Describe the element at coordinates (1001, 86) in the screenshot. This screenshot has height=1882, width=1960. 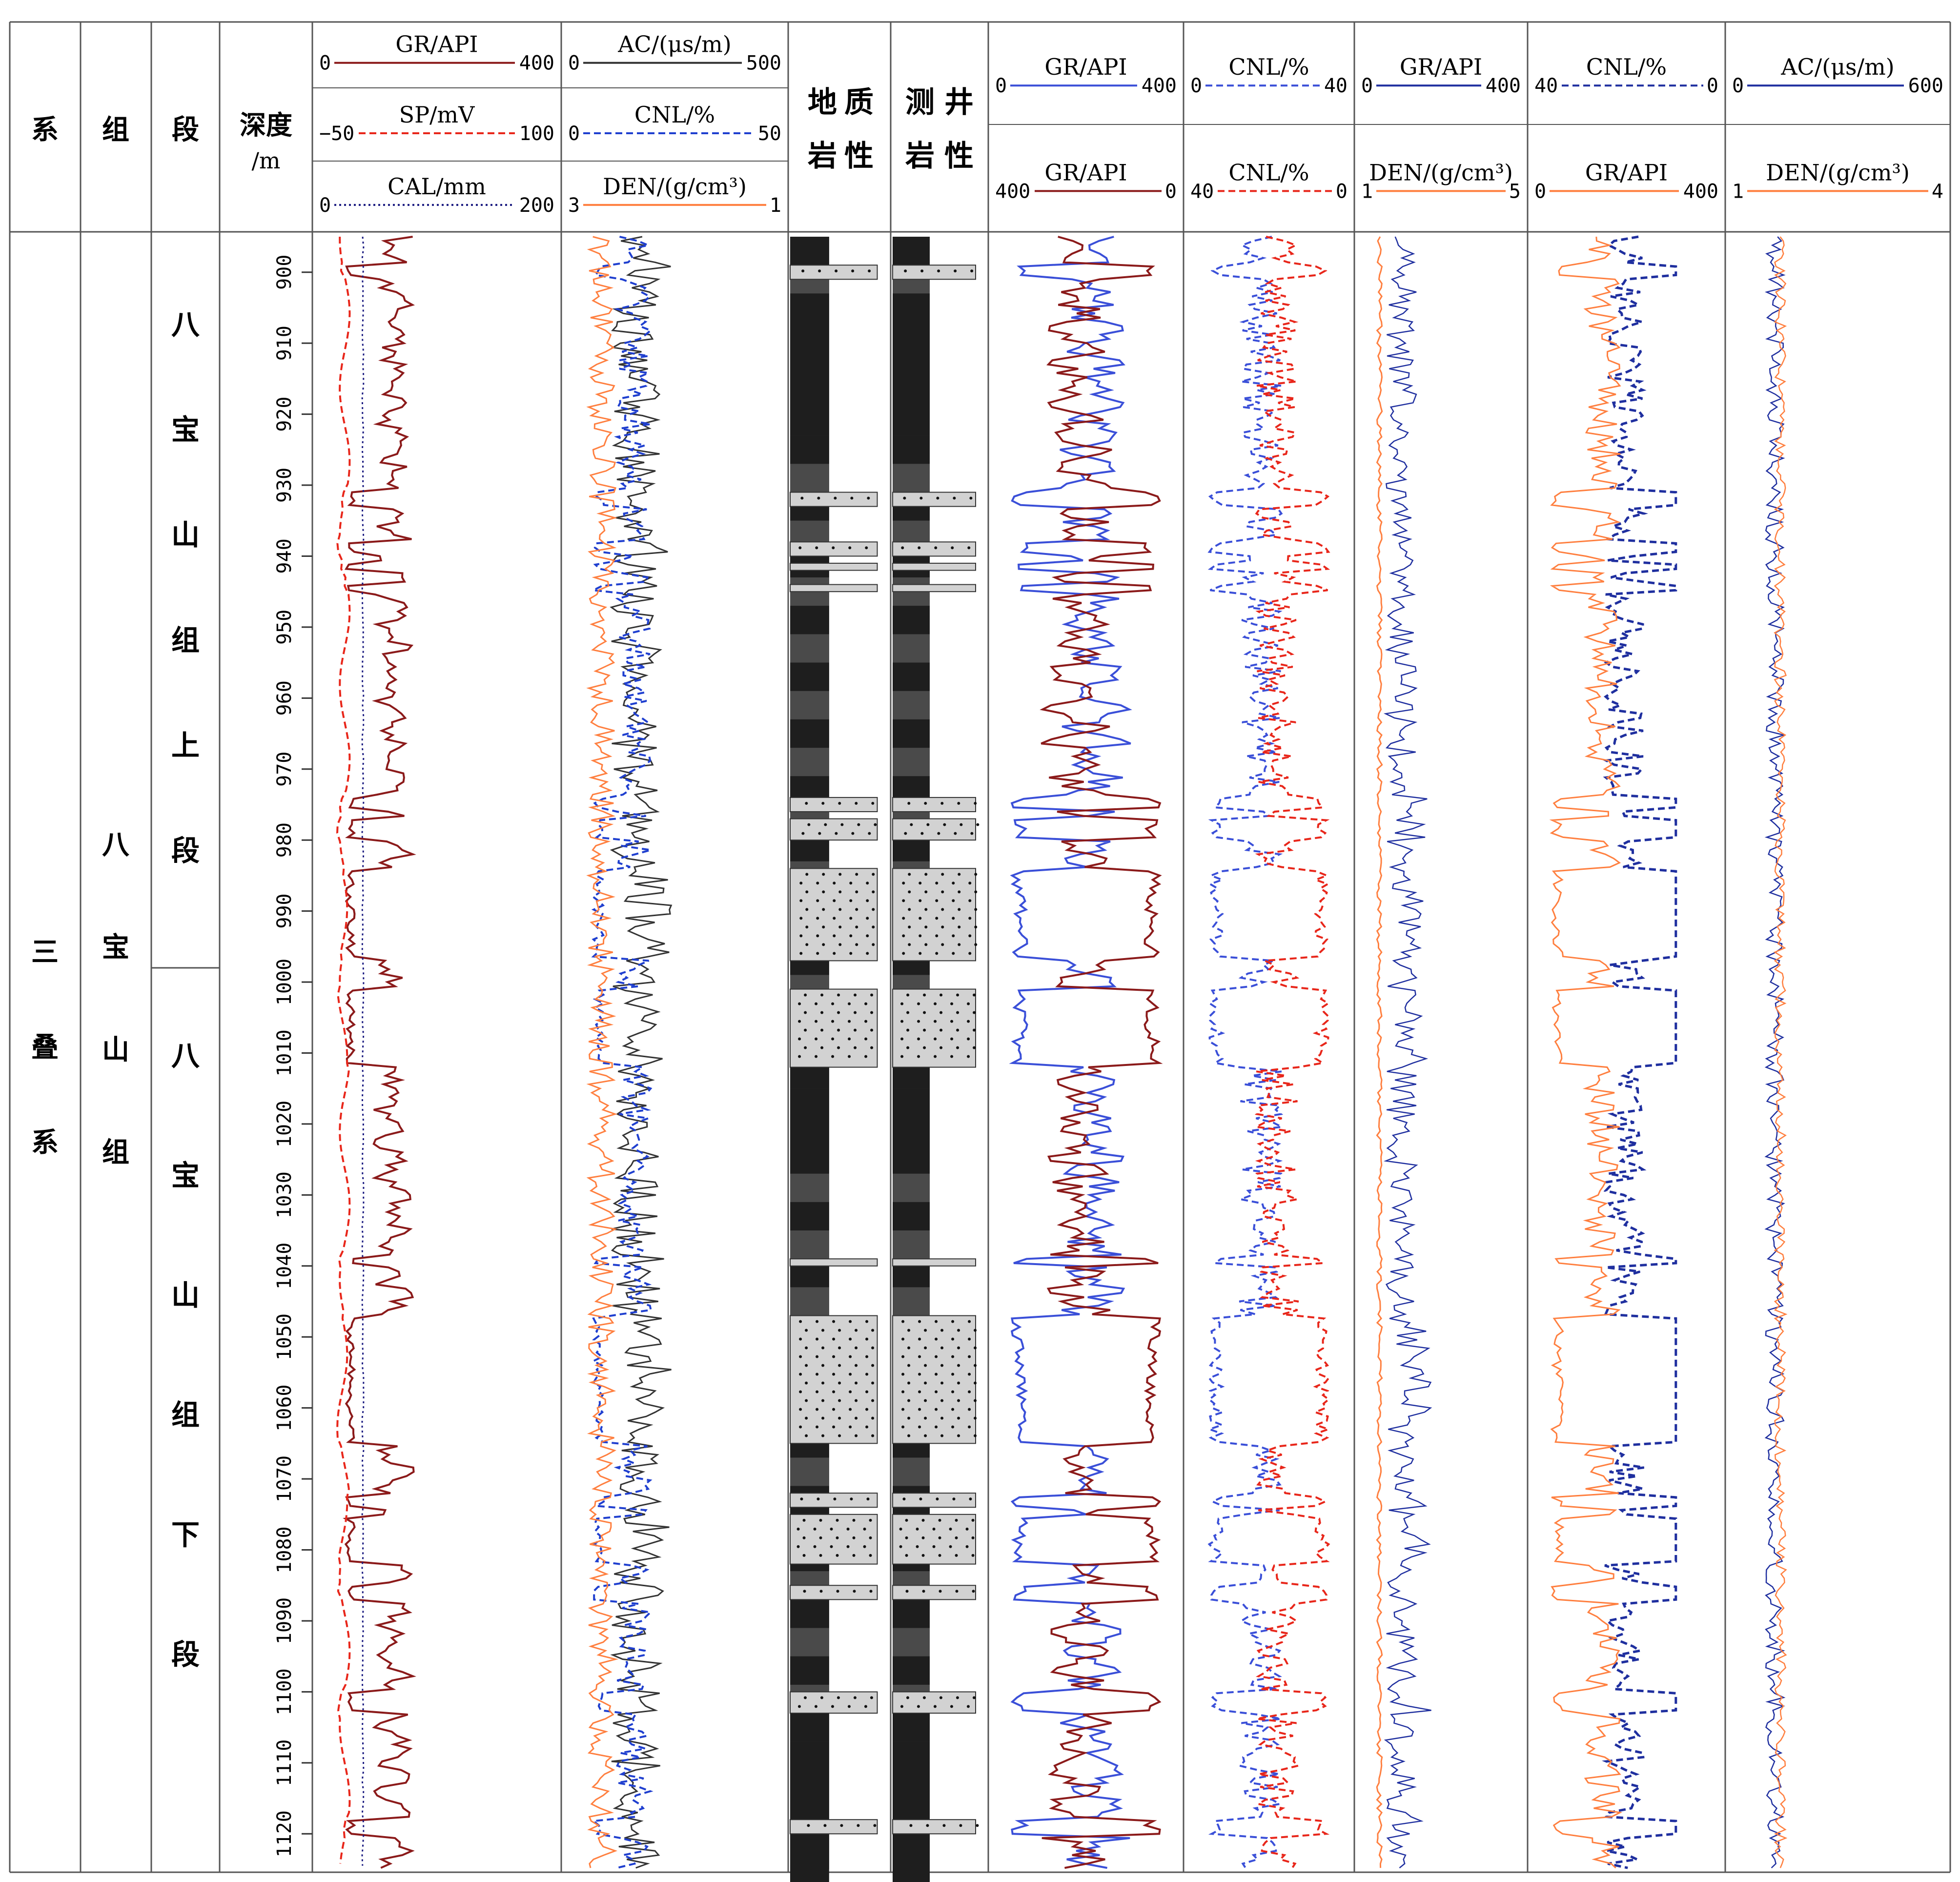
I see `track-2-curve-0-min: 0` at that location.